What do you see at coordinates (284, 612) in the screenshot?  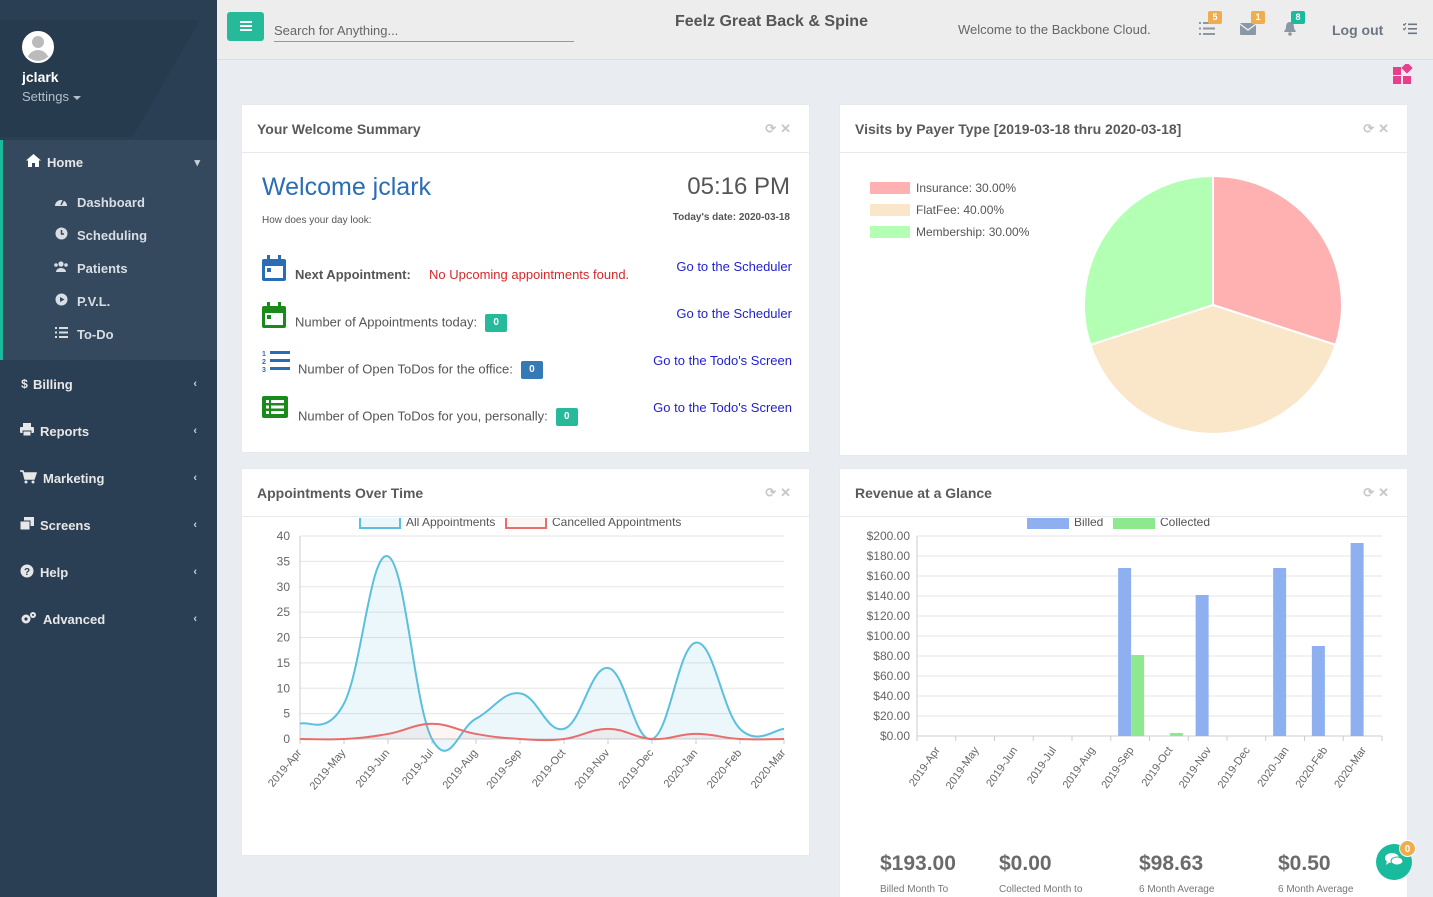 I see `y-tick-label: 25` at bounding box center [284, 612].